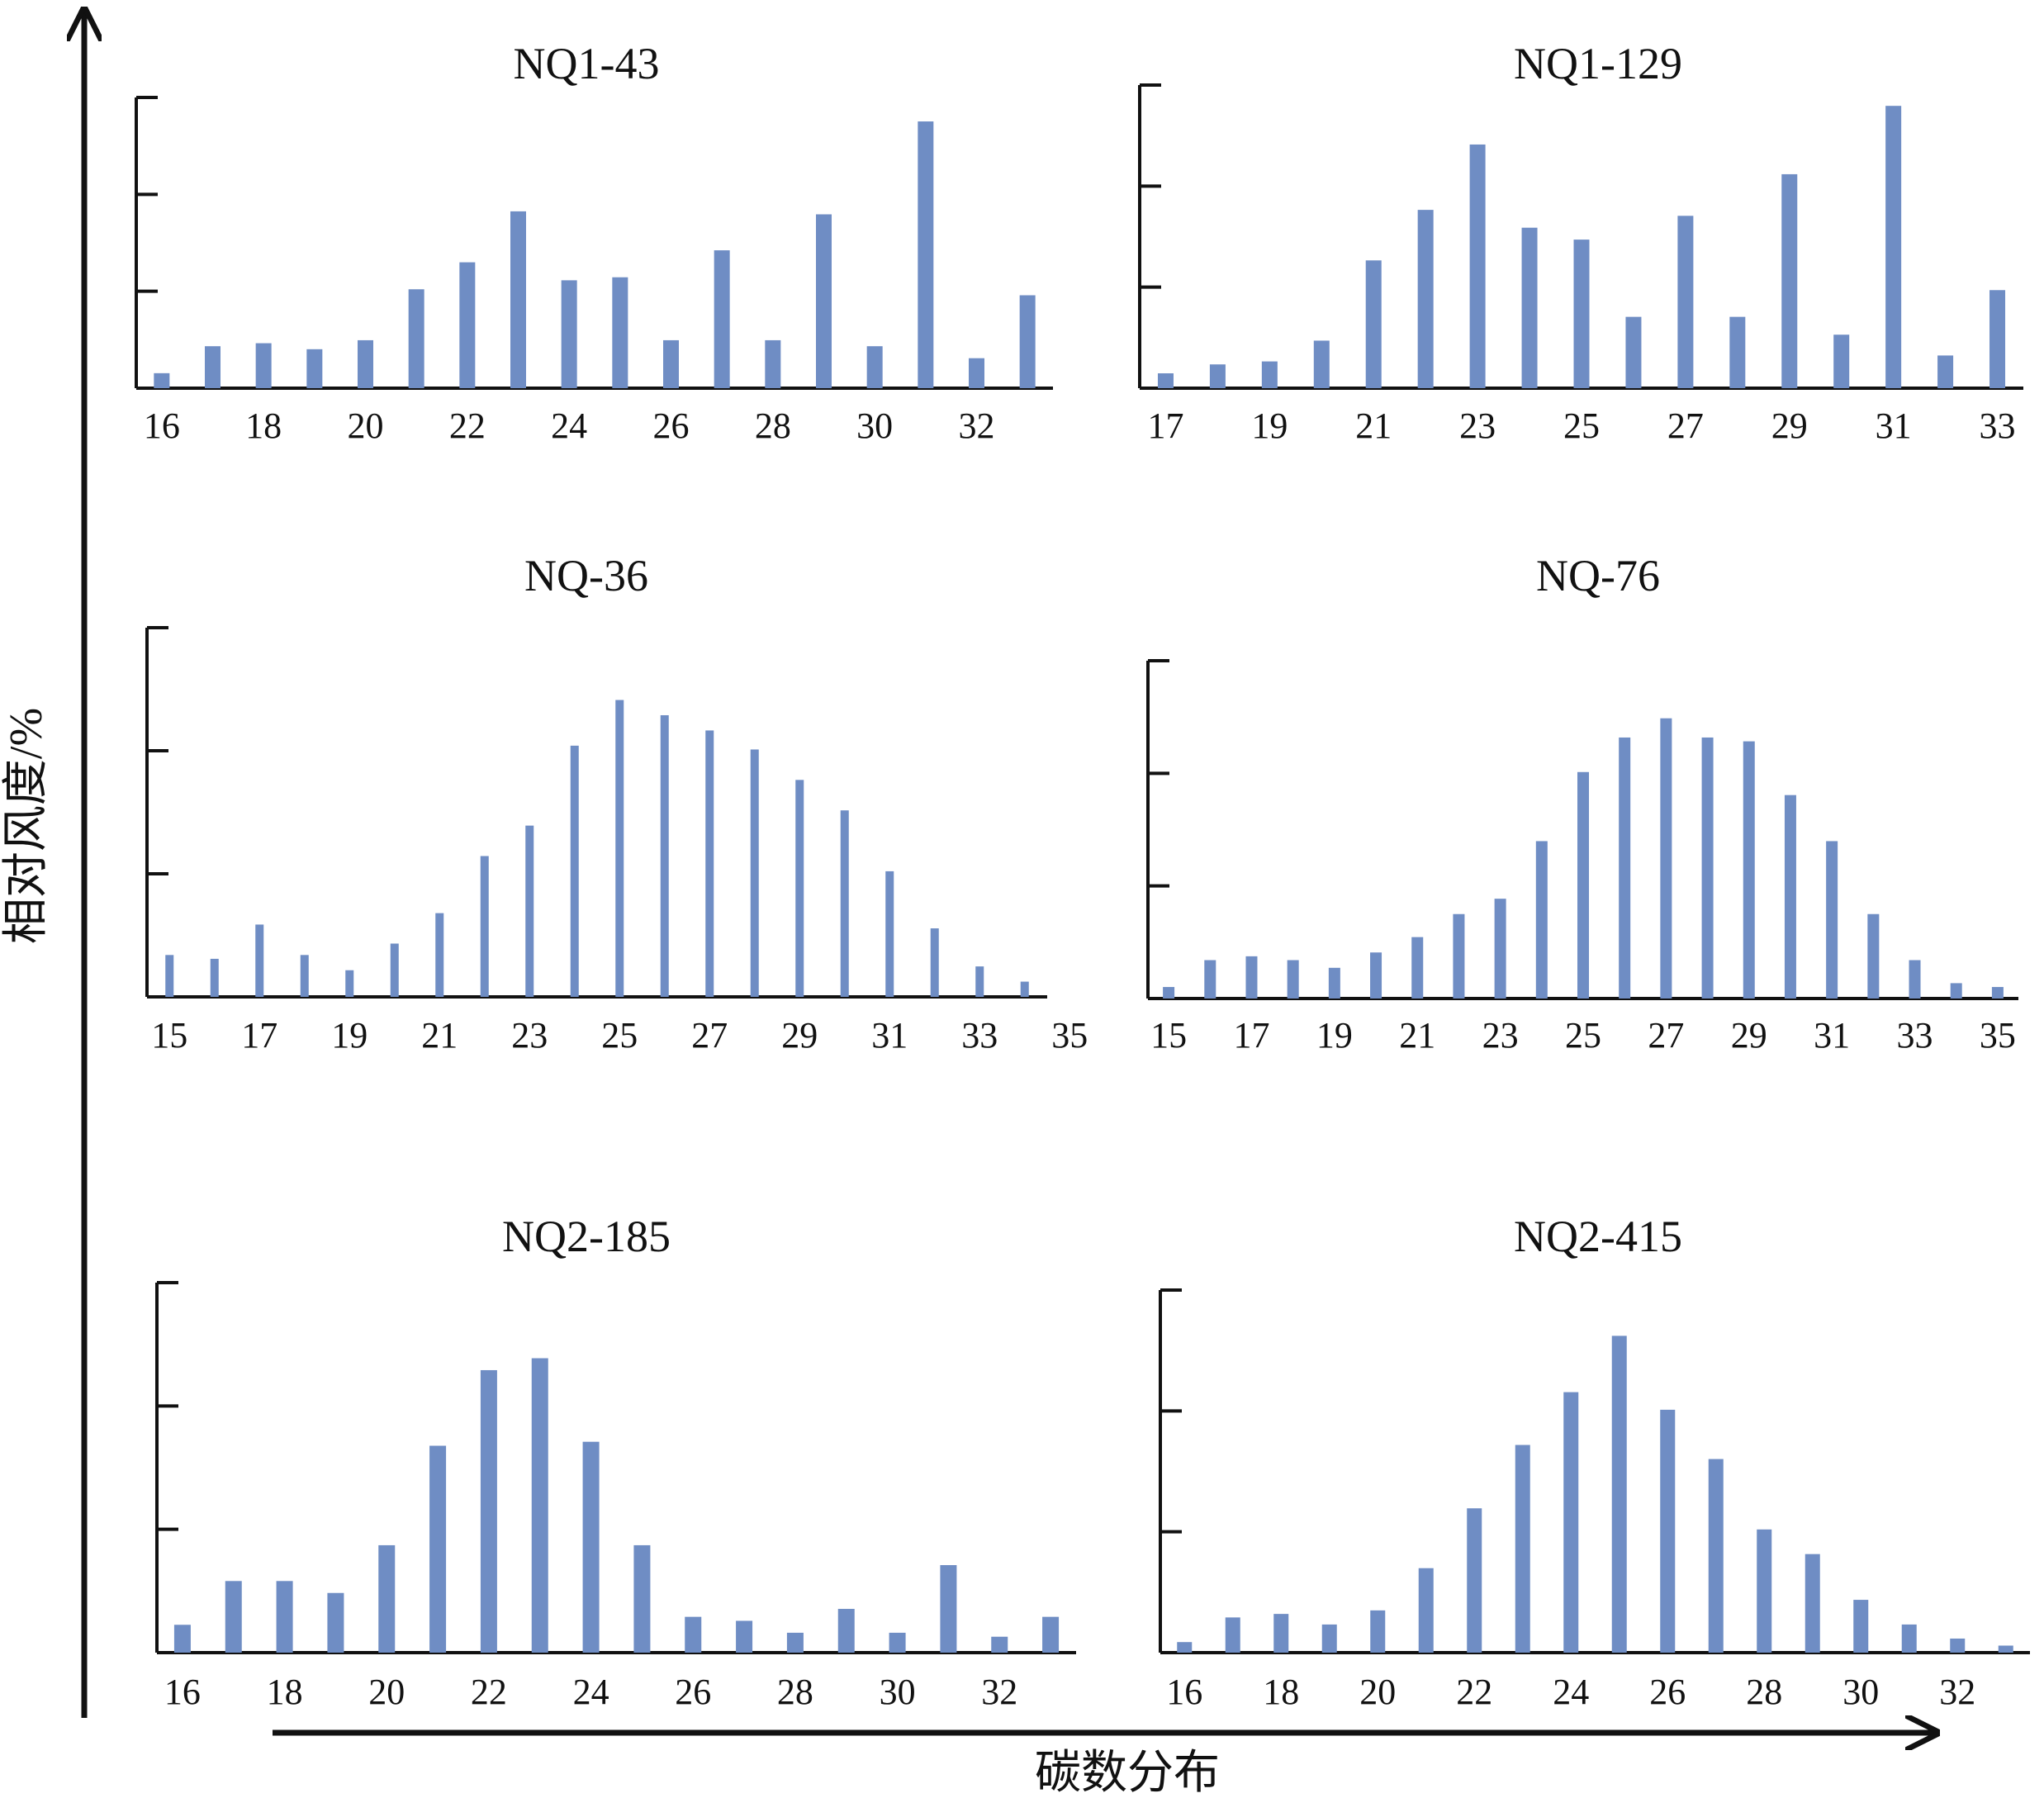 The width and height of the screenshot is (2044, 1798). I want to click on x-tick-label: 18, so click(1281, 1692).